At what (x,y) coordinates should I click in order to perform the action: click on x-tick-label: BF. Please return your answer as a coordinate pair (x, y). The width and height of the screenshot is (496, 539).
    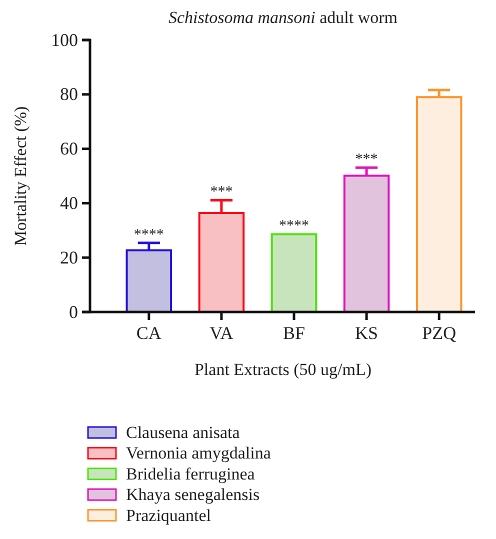
    Looking at the image, I should click on (294, 332).